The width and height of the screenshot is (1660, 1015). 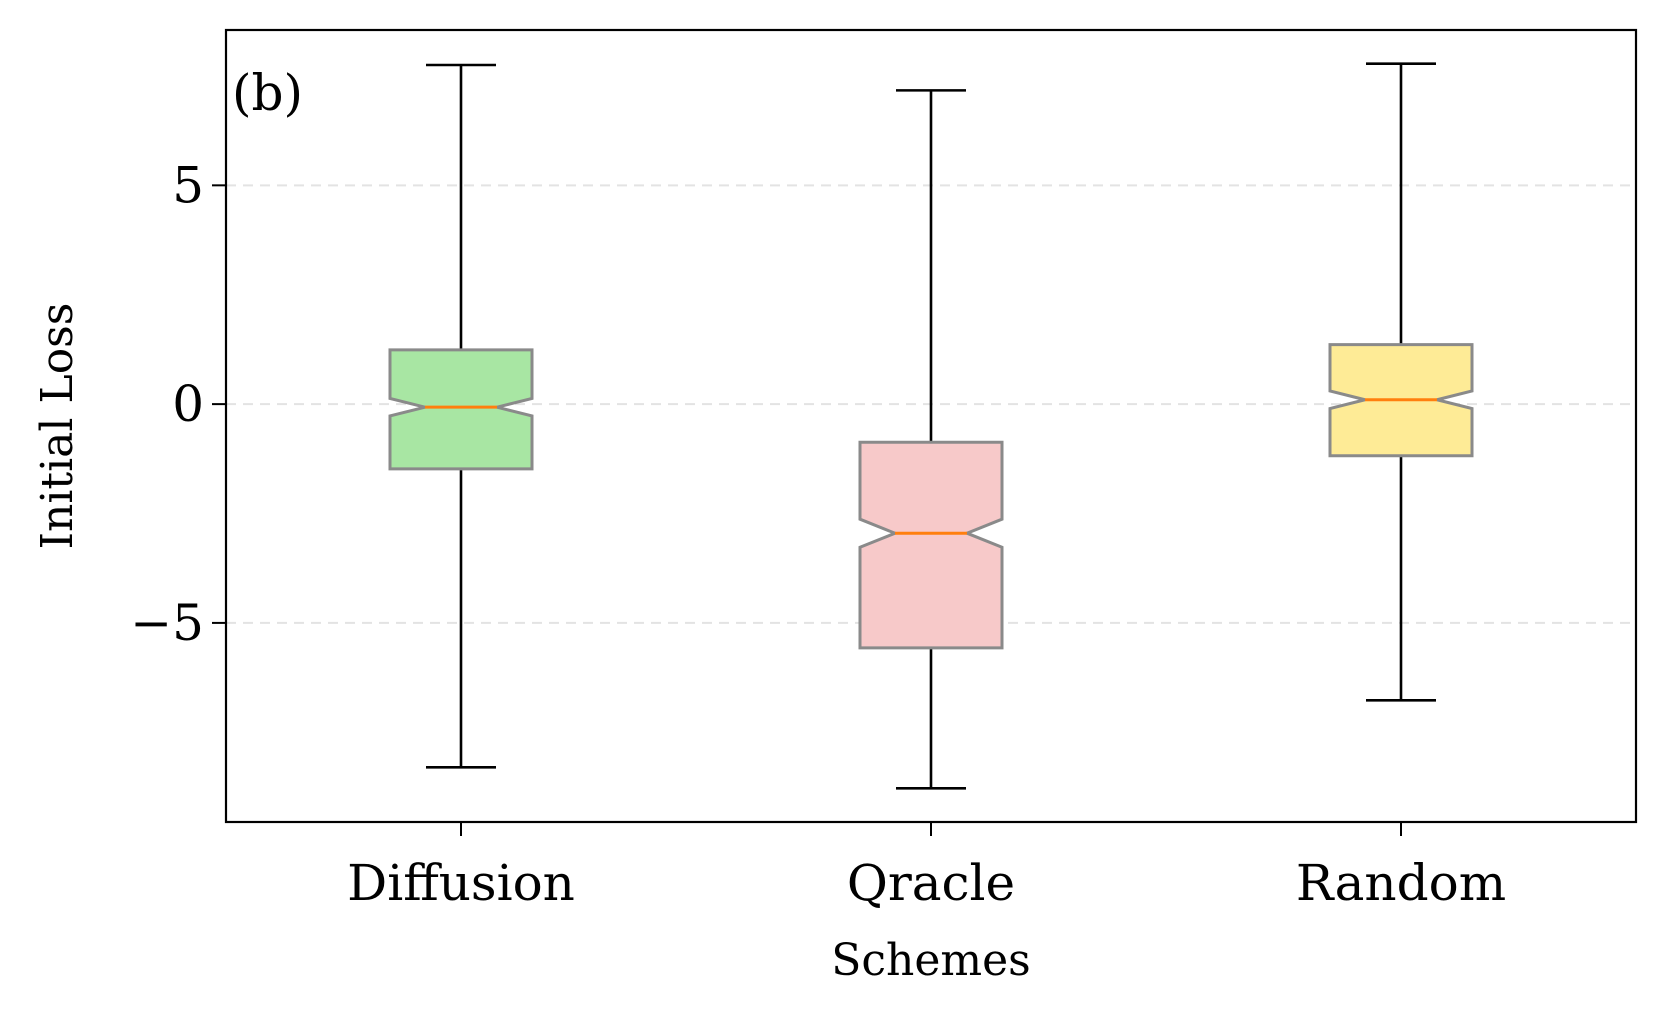 I want to click on y-tick-label: 5, so click(x=188, y=185).